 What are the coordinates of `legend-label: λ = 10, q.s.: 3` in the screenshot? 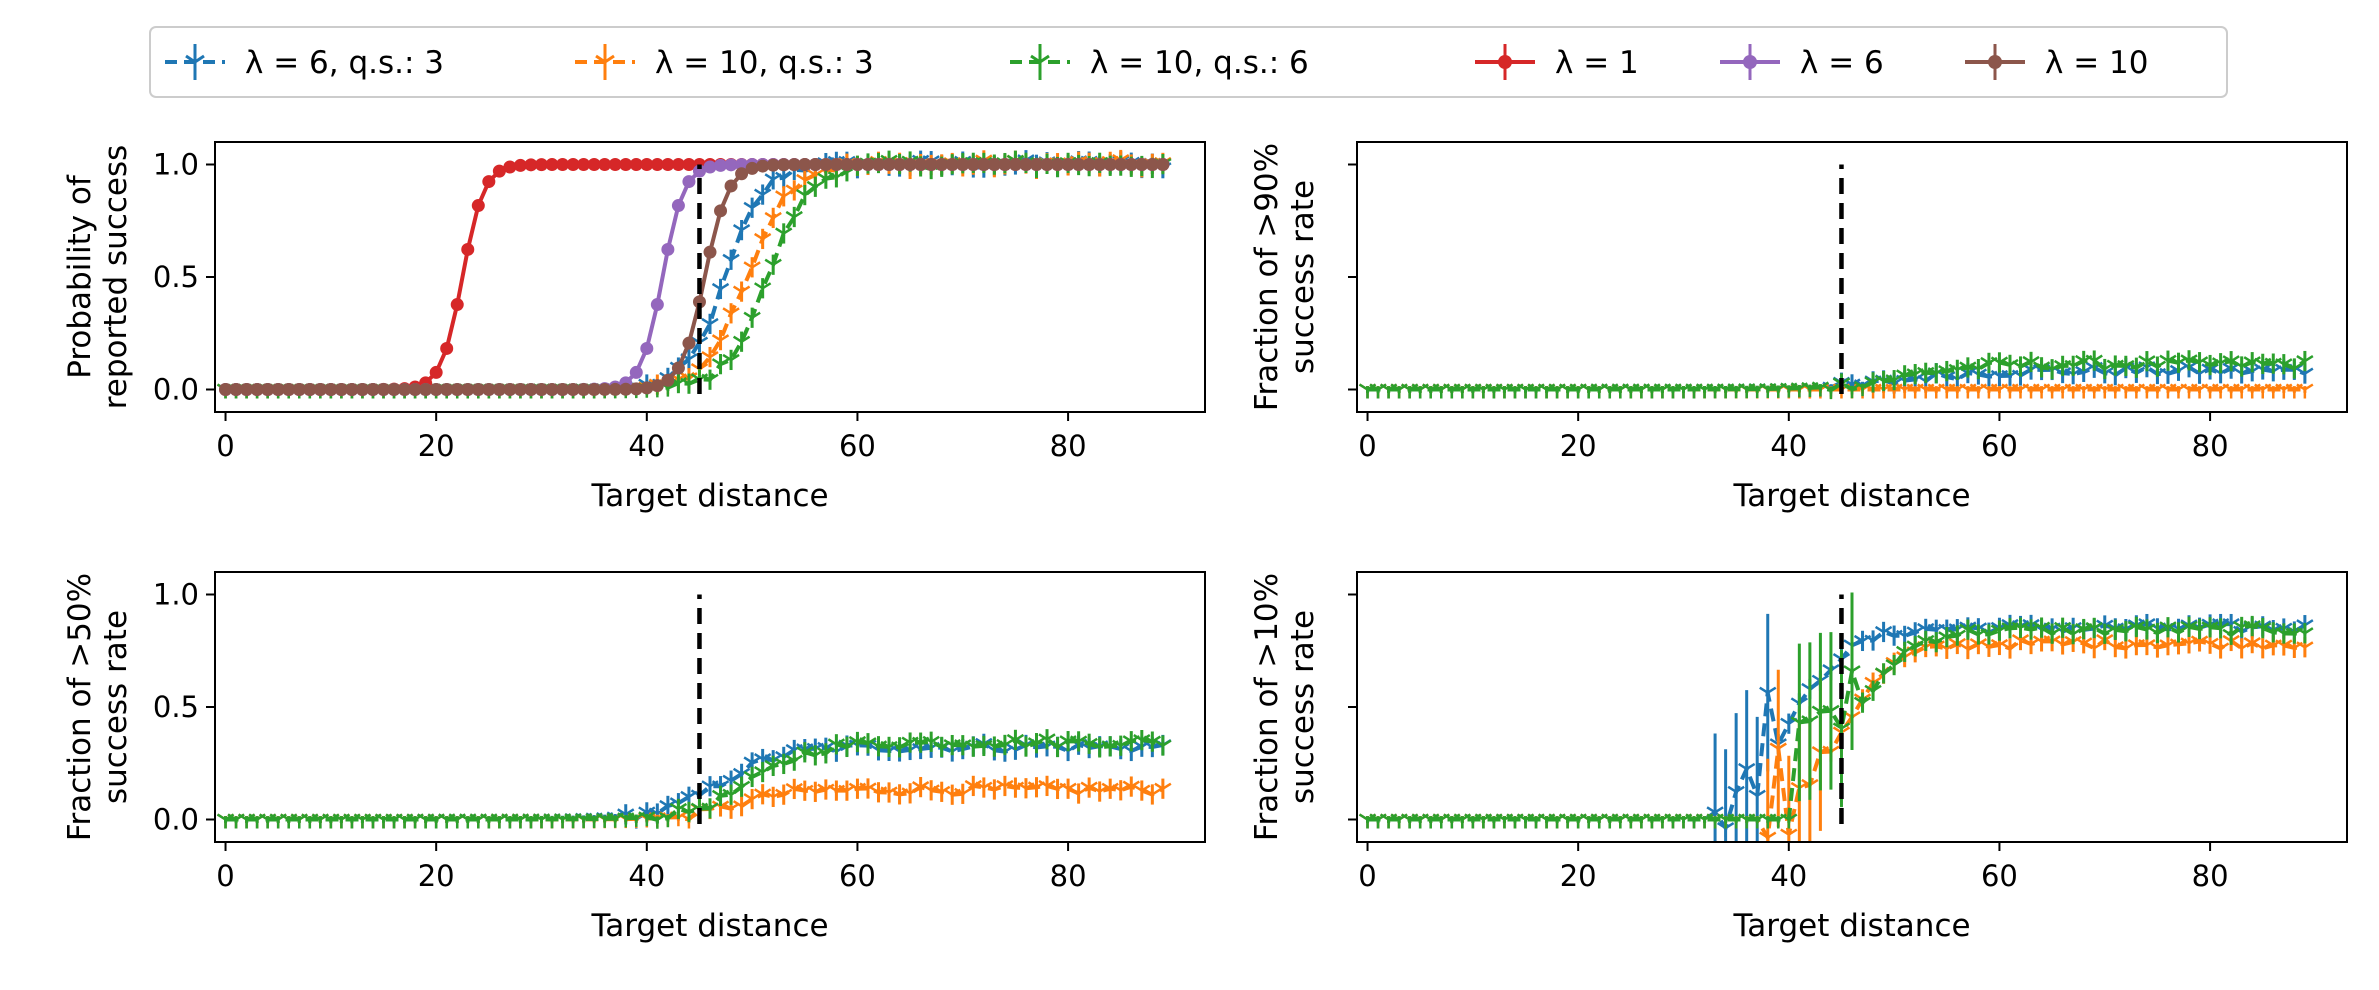 It's located at (764, 63).